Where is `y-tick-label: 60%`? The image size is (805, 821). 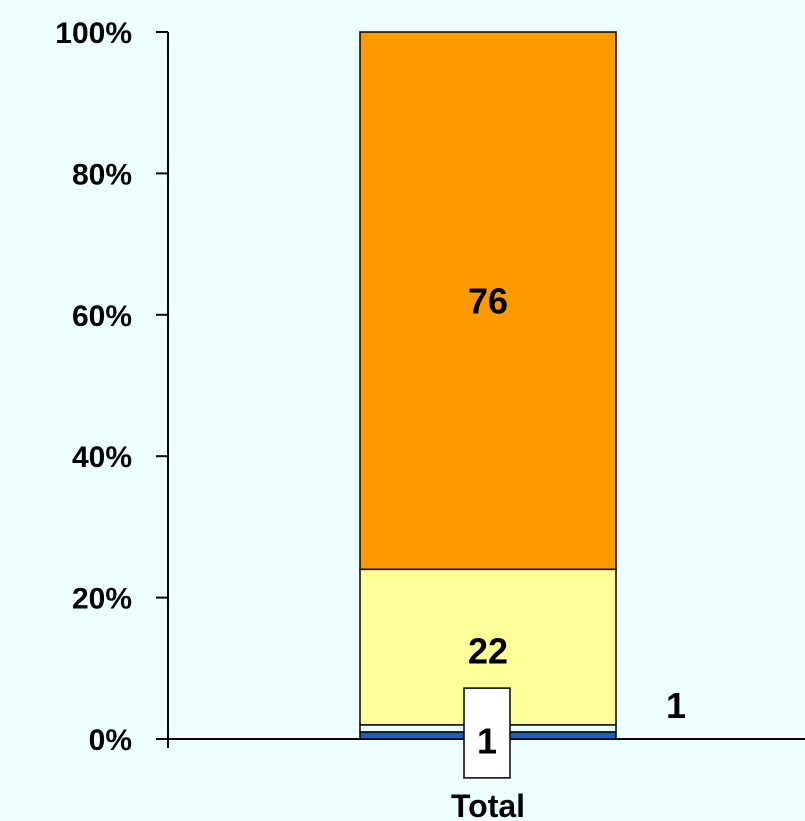 y-tick-label: 60% is located at coordinates (102, 316).